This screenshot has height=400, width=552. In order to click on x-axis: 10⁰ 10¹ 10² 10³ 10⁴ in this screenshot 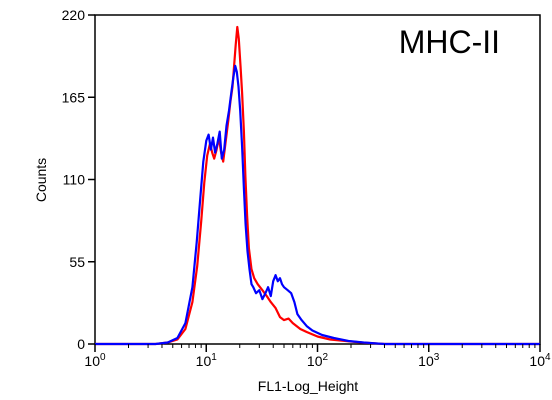, I will do `click(317, 356)`.